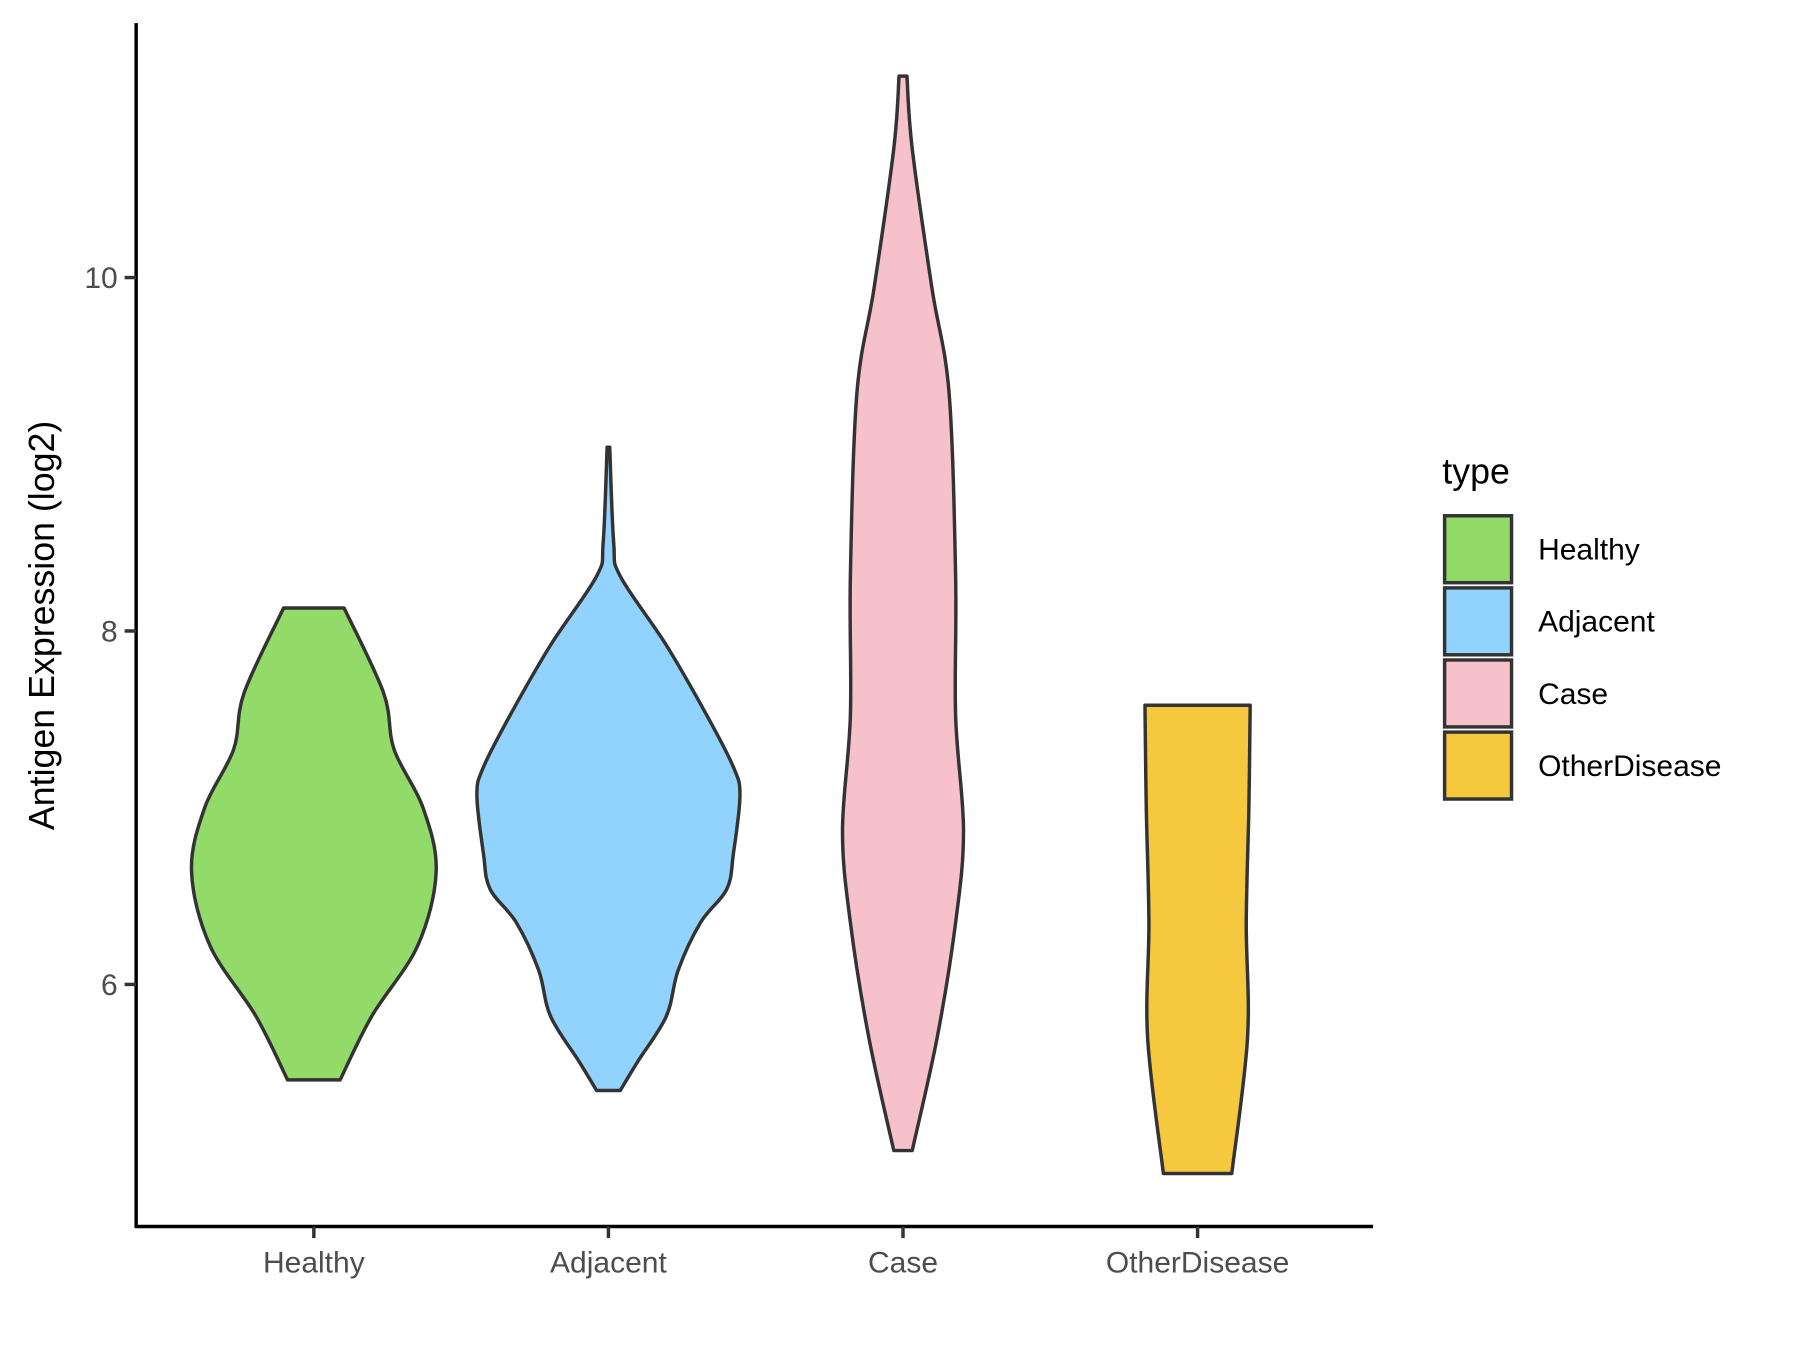 This screenshot has width=1800, height=1350. I want to click on violin-healthy, so click(313, 844).